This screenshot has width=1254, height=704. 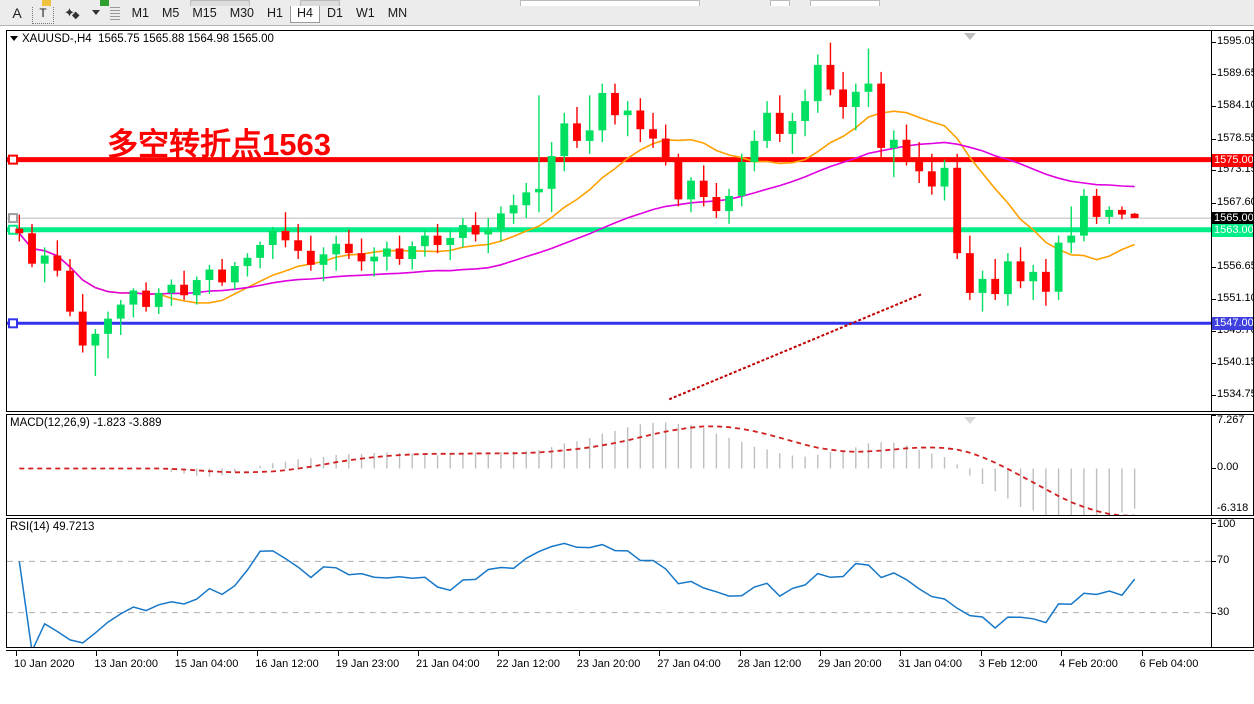 I want to click on macd-label: MACD(12,26,9) -1.823 -3.889, so click(x=86, y=423).